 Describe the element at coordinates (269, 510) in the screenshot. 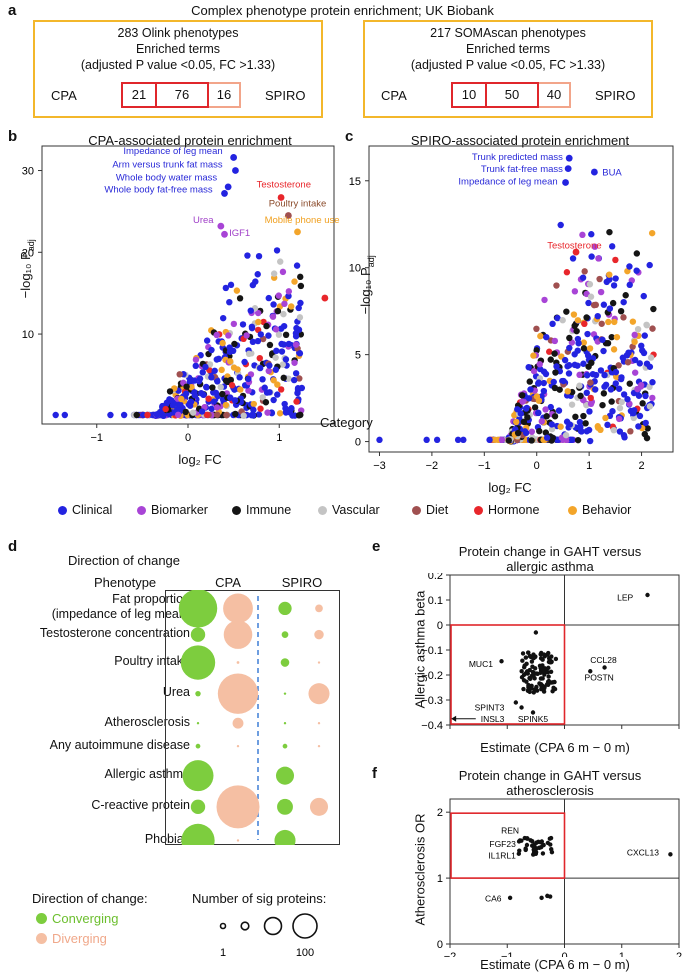

I see `legend-label: Immune` at that location.